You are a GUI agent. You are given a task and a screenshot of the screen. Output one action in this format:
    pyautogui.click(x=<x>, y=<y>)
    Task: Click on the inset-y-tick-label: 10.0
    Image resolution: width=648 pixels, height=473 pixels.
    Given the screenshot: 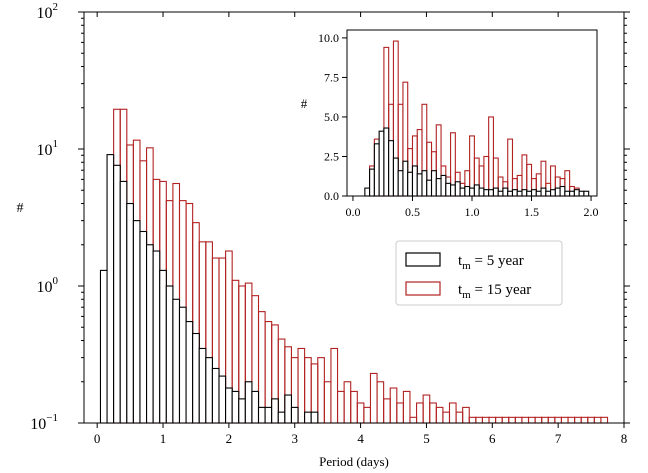 What is the action you would take?
    pyautogui.click(x=328, y=38)
    